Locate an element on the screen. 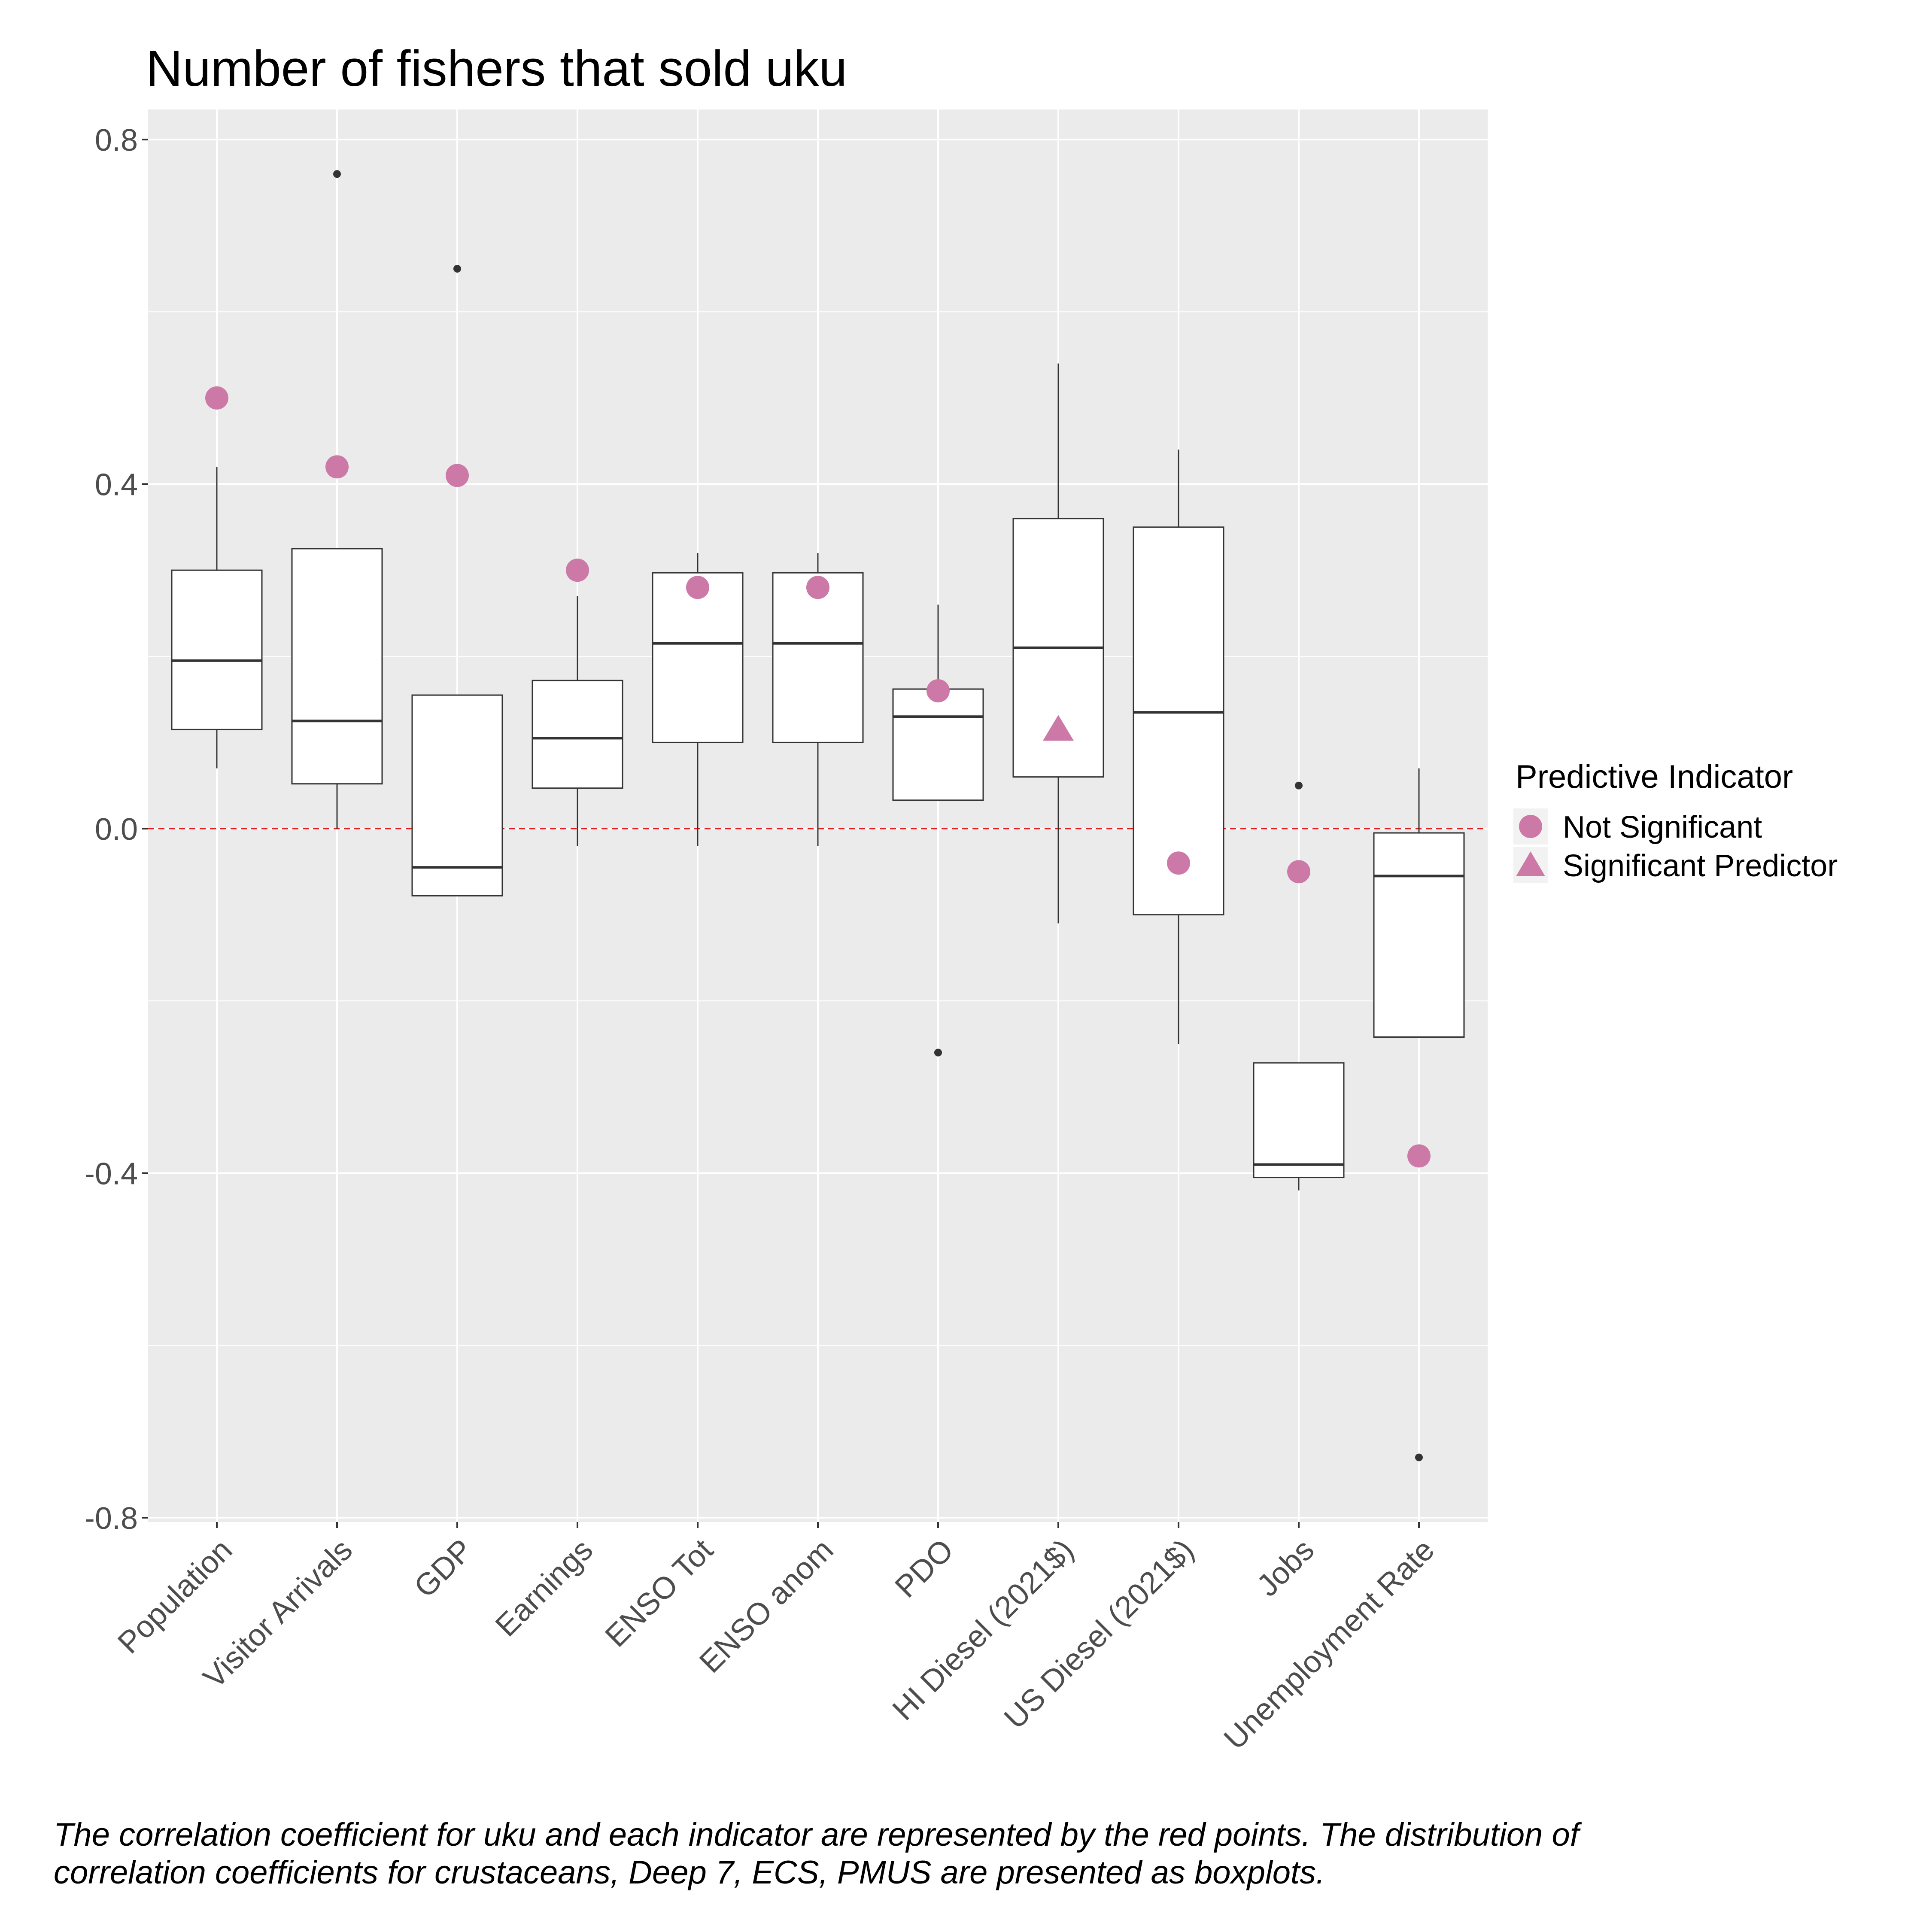 The image size is (1932, 1932). boxplot-enso-tot is located at coordinates (698, 700).